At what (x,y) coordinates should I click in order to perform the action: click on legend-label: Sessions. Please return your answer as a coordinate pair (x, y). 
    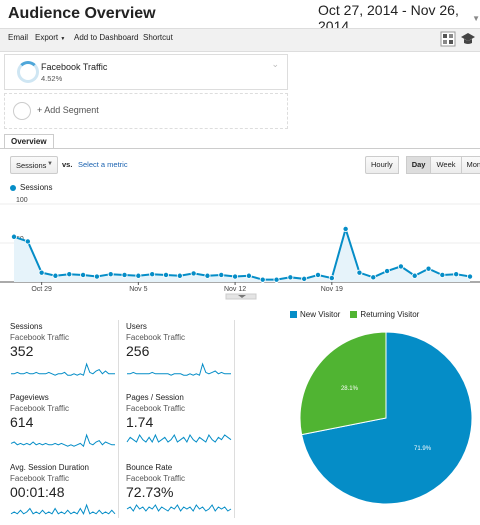
    Looking at the image, I should click on (36, 187).